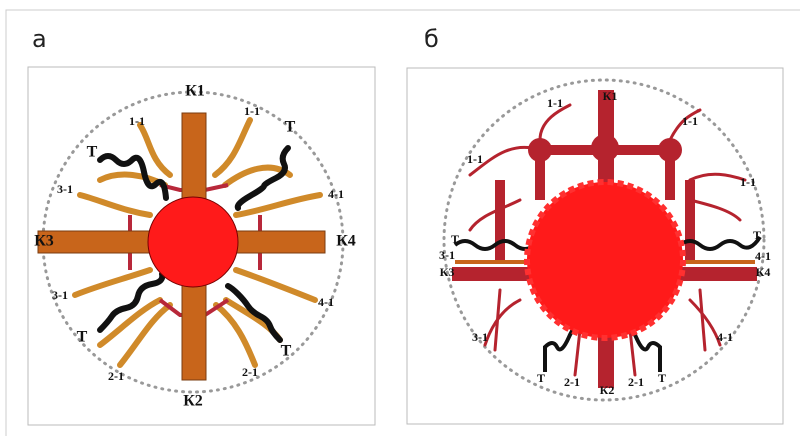  I want to click on wavy-lines, so click(194, 244).